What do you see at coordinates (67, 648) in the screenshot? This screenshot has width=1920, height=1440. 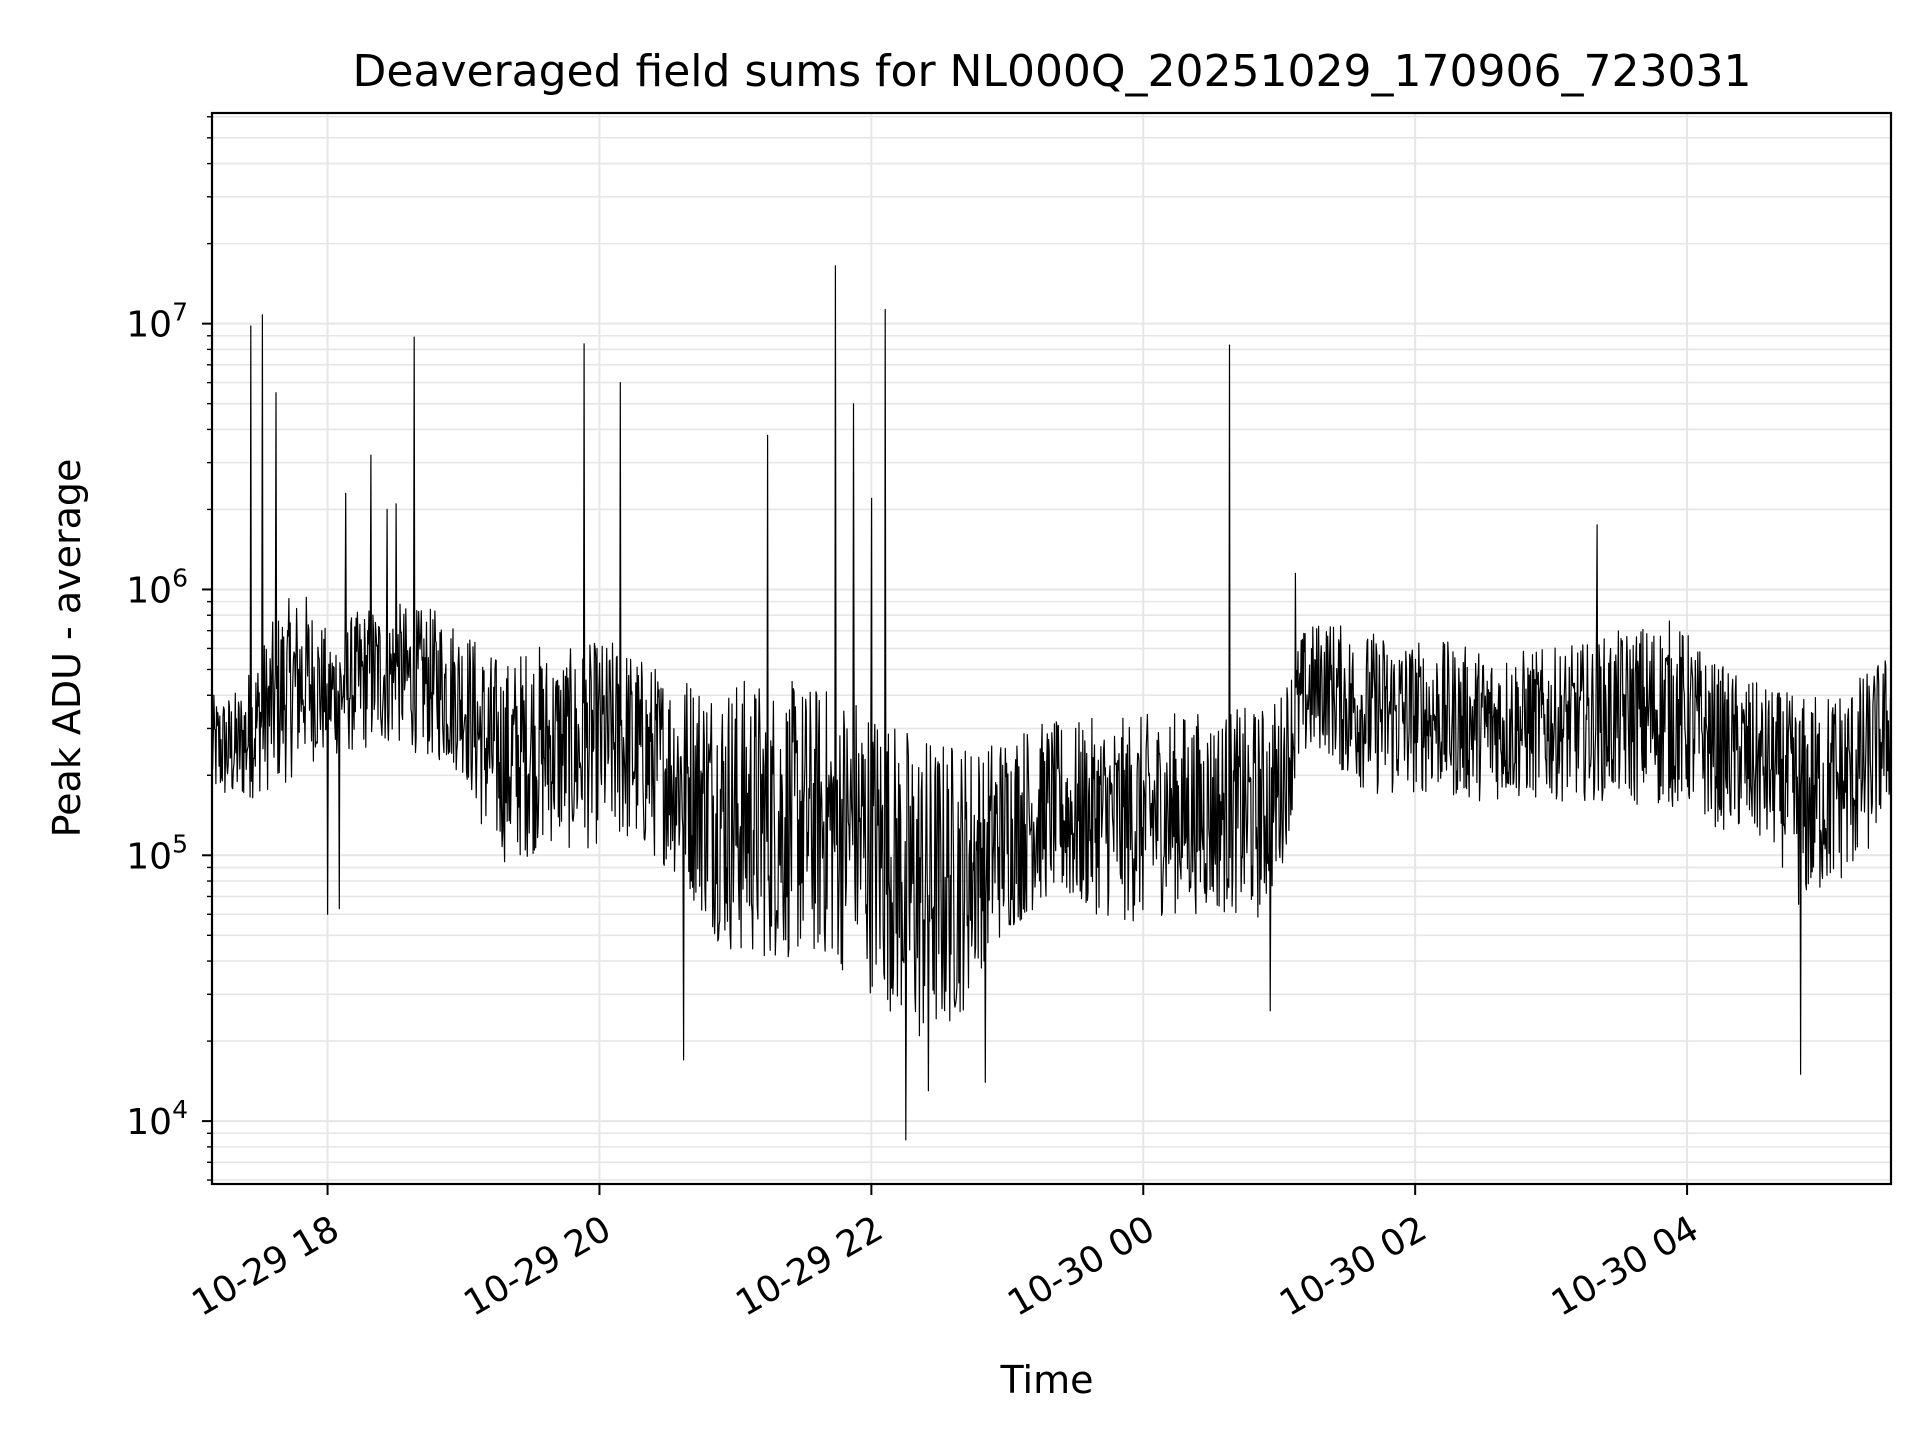 I see `y-axis-label: Peak ADU - average` at bounding box center [67, 648].